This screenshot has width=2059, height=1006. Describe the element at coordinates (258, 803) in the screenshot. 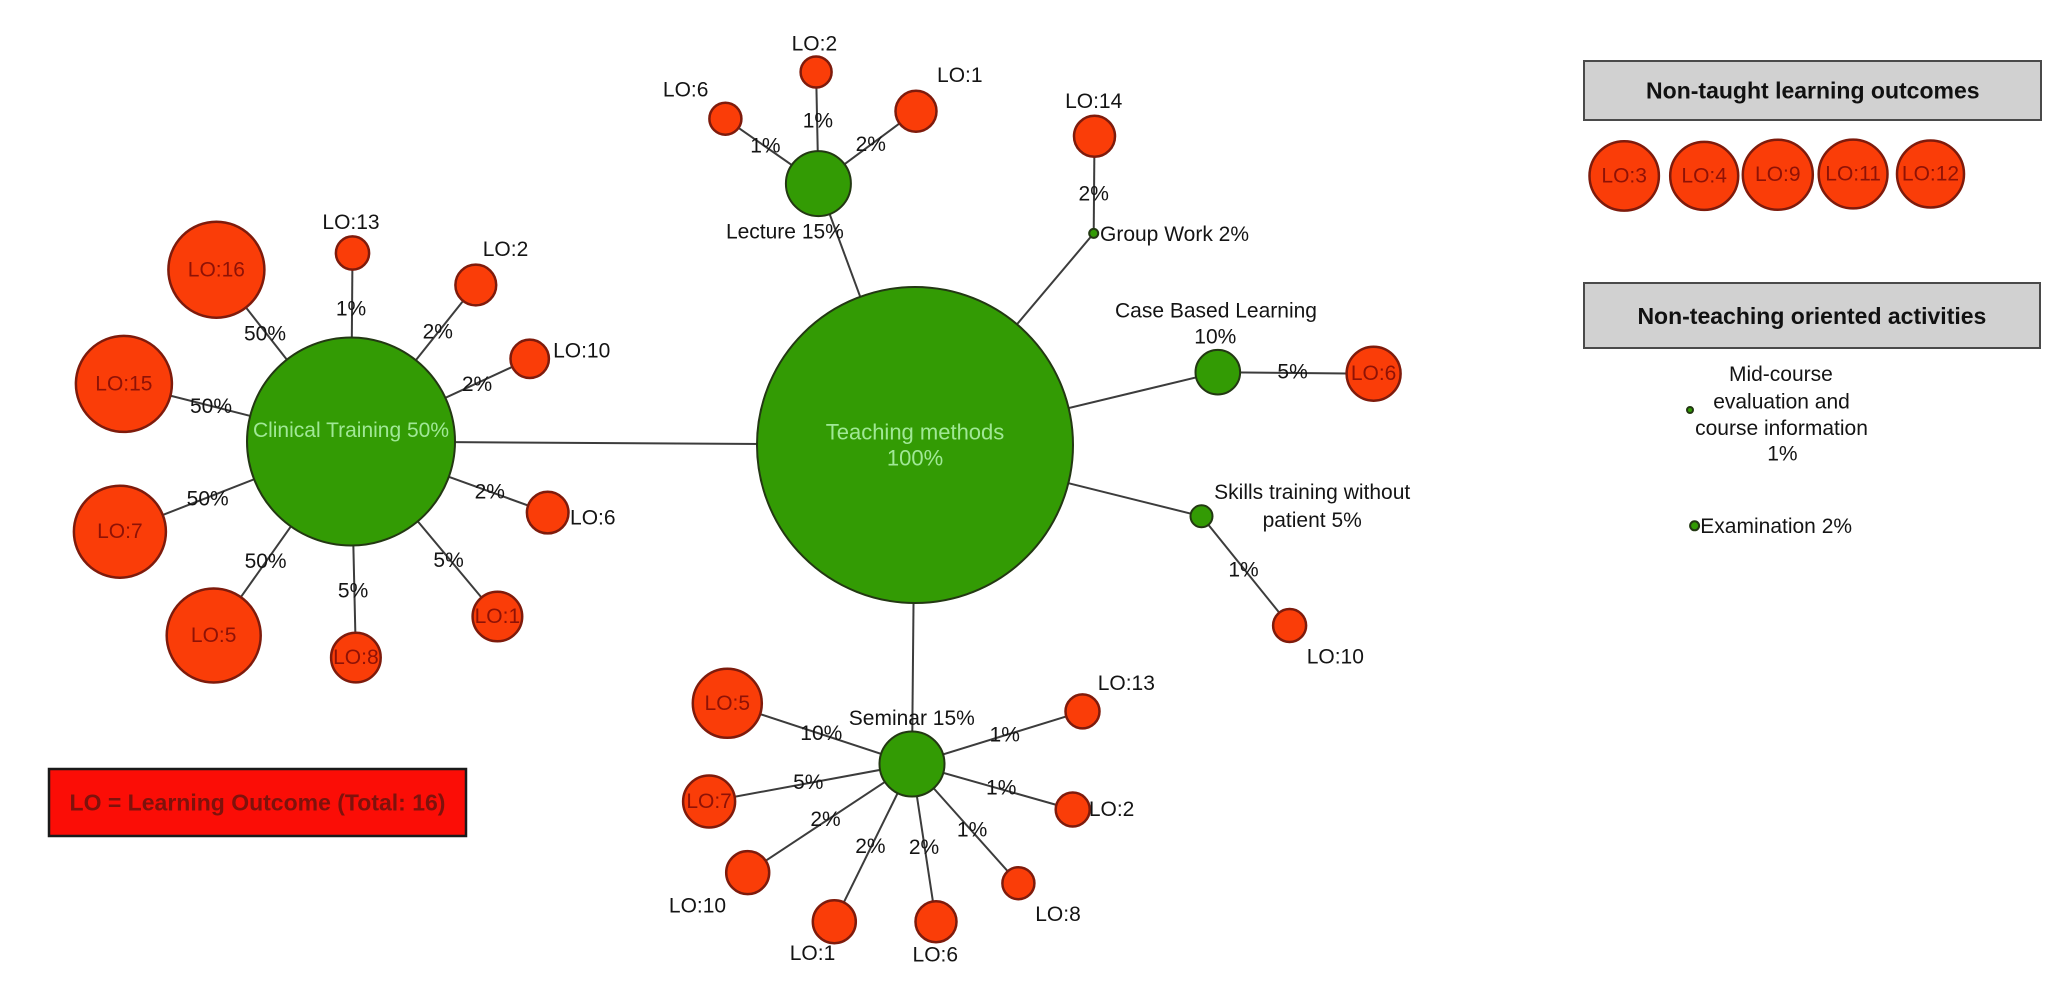

I see `svg-text:LO = Learning Outcome (Total:: LO = Learning Outcome (Total: 16)` at that location.